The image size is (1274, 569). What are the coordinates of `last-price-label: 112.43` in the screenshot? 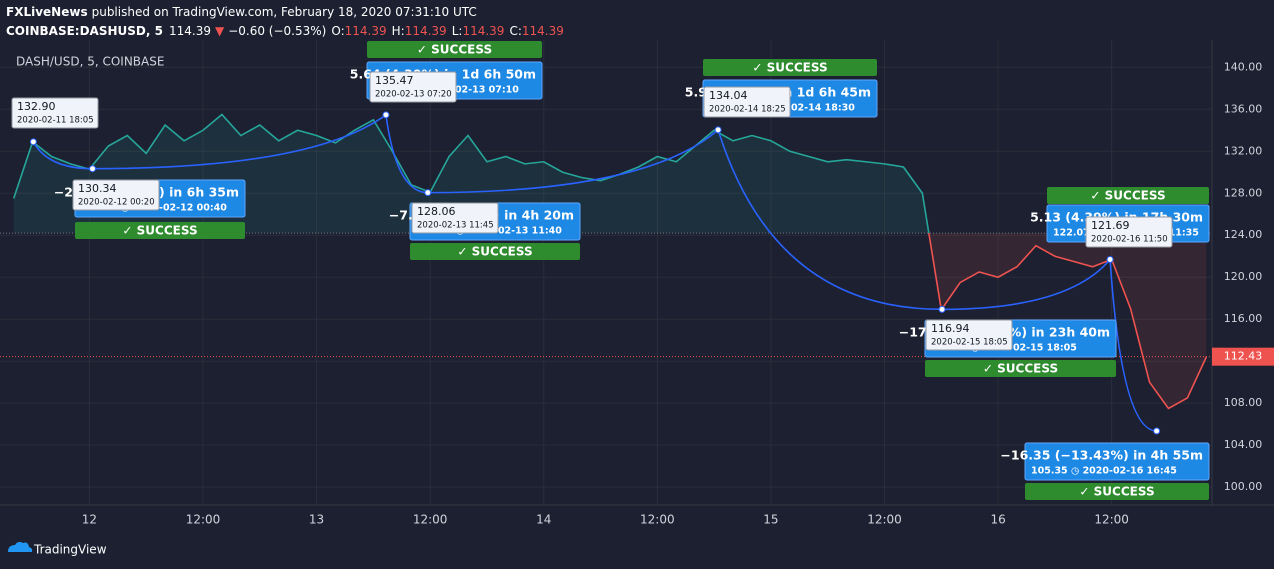 It's located at (1243, 356).